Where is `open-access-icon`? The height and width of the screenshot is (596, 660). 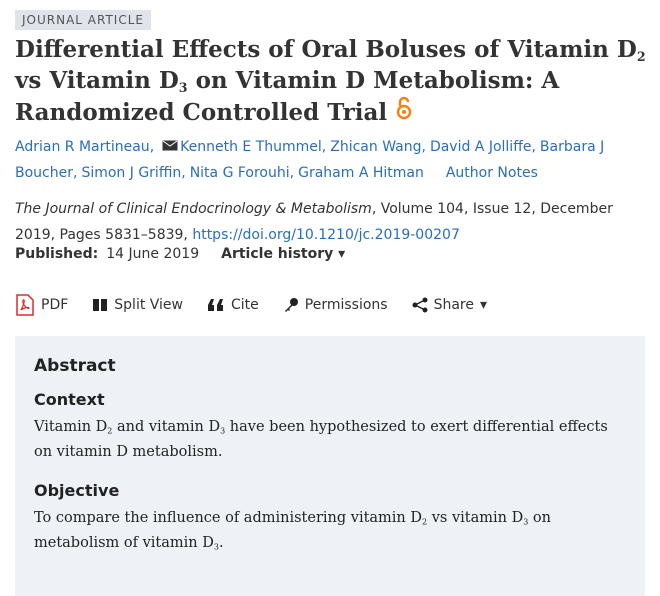
open-access-icon is located at coordinates (404, 108).